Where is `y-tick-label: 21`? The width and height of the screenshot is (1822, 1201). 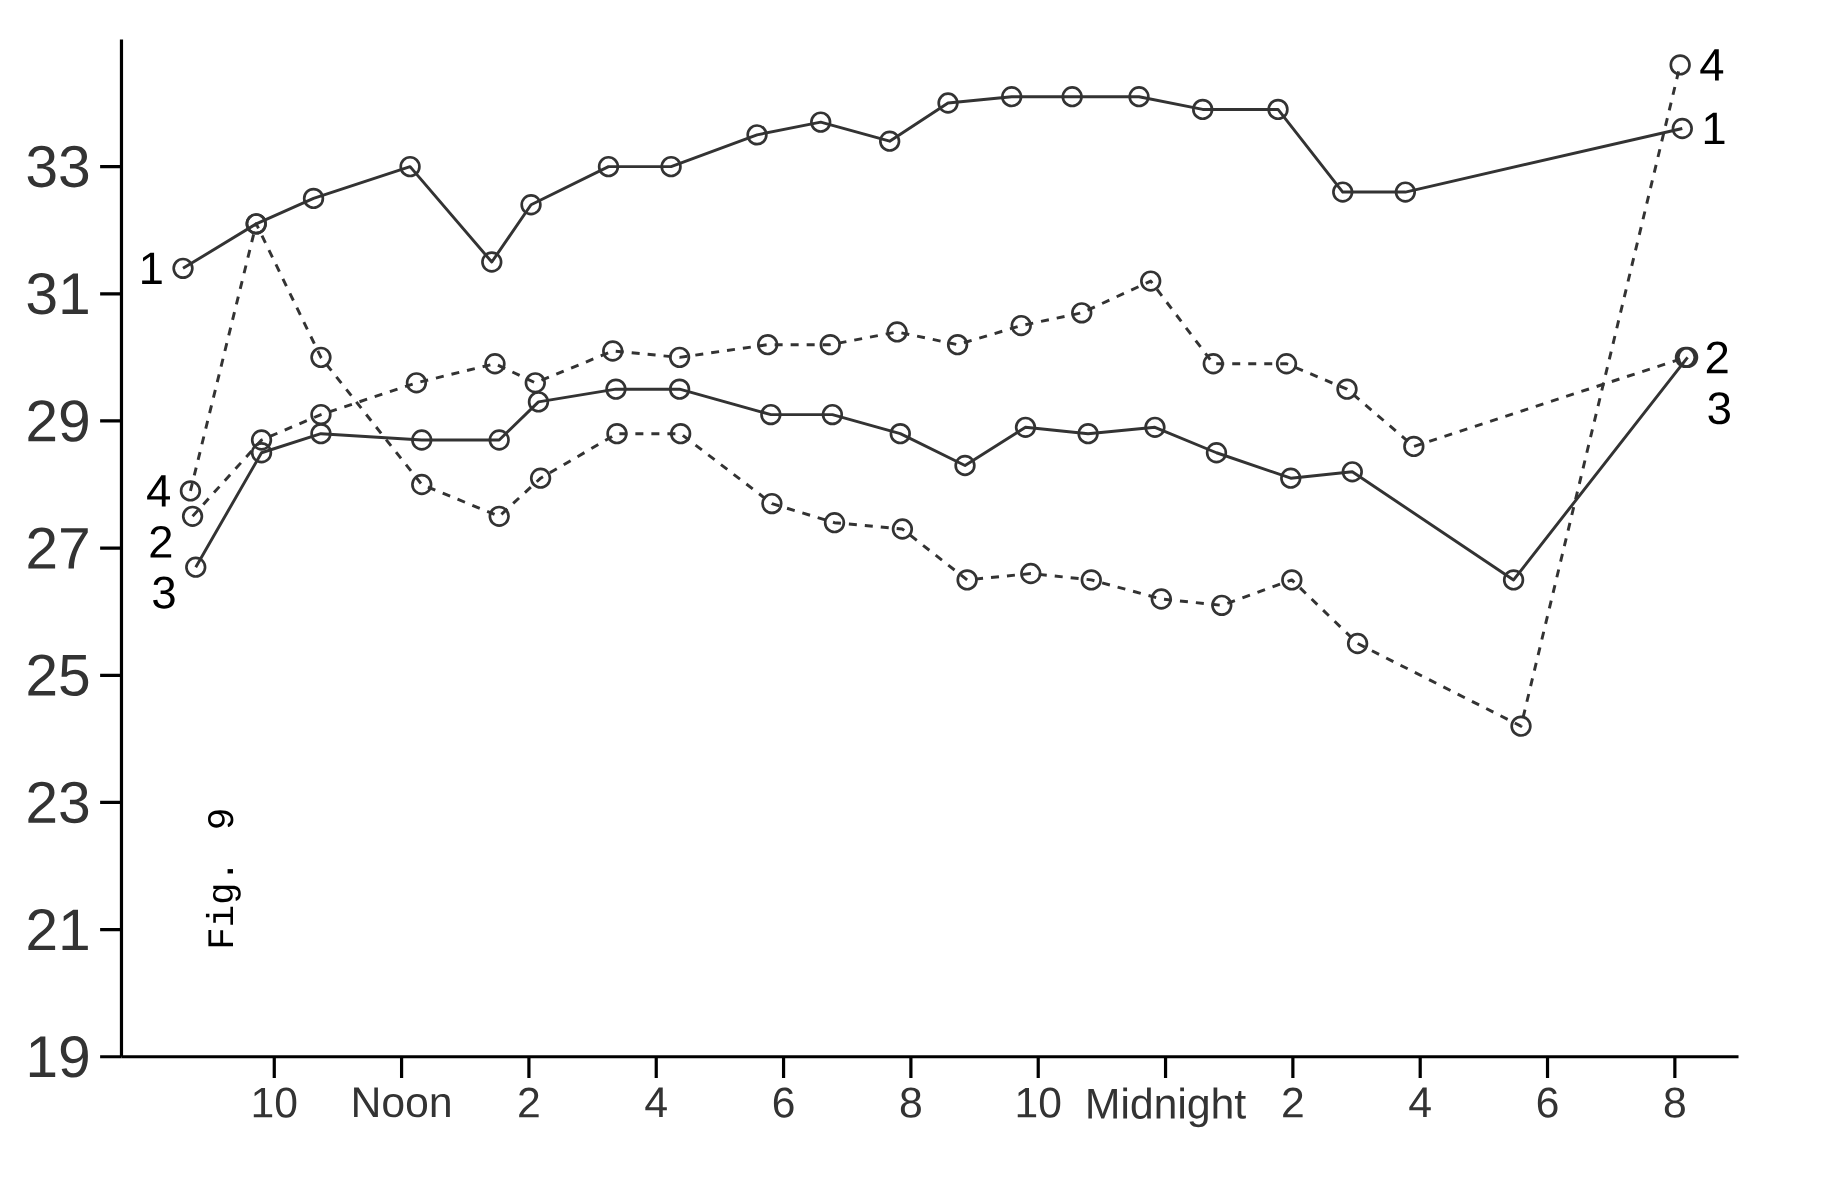
y-tick-label: 21 is located at coordinates (58, 930).